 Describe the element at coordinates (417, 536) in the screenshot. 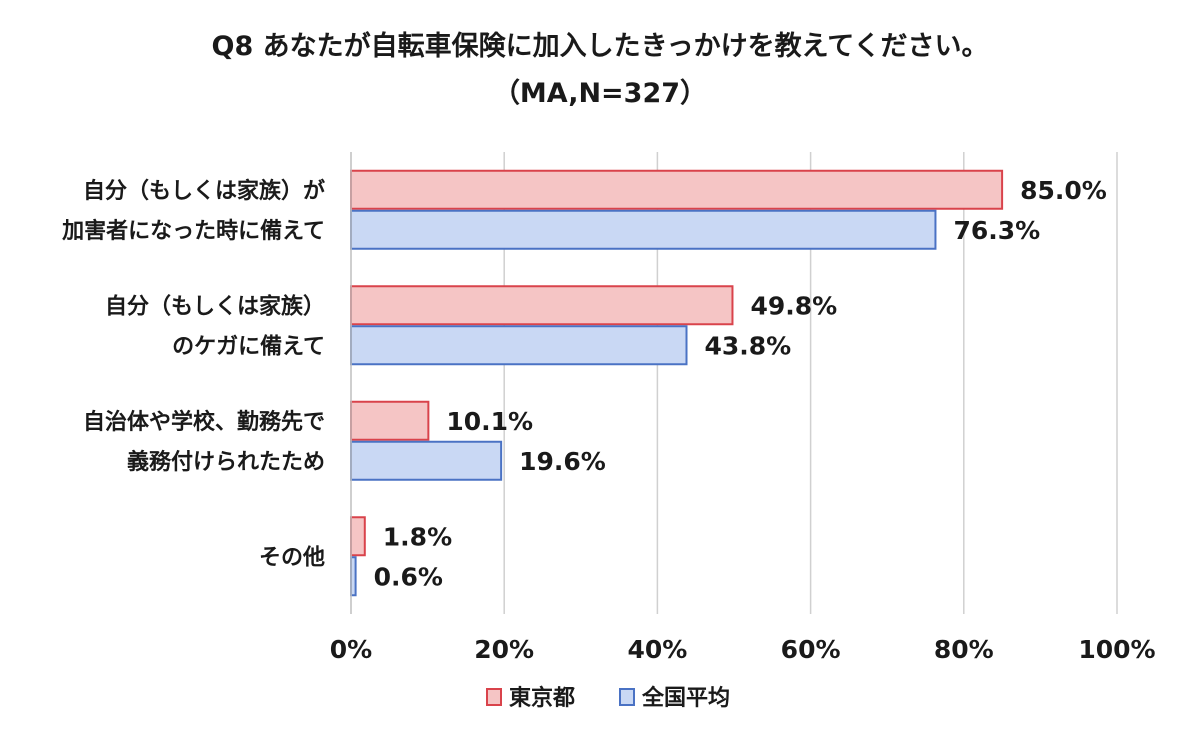

I see `data-label-tokyo-3: 1.8%` at that location.